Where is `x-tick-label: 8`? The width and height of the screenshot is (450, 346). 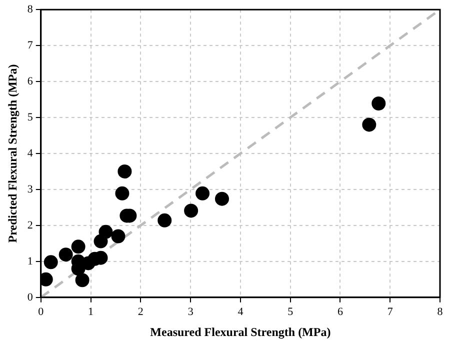 x-tick-label: 8 is located at coordinates (440, 312).